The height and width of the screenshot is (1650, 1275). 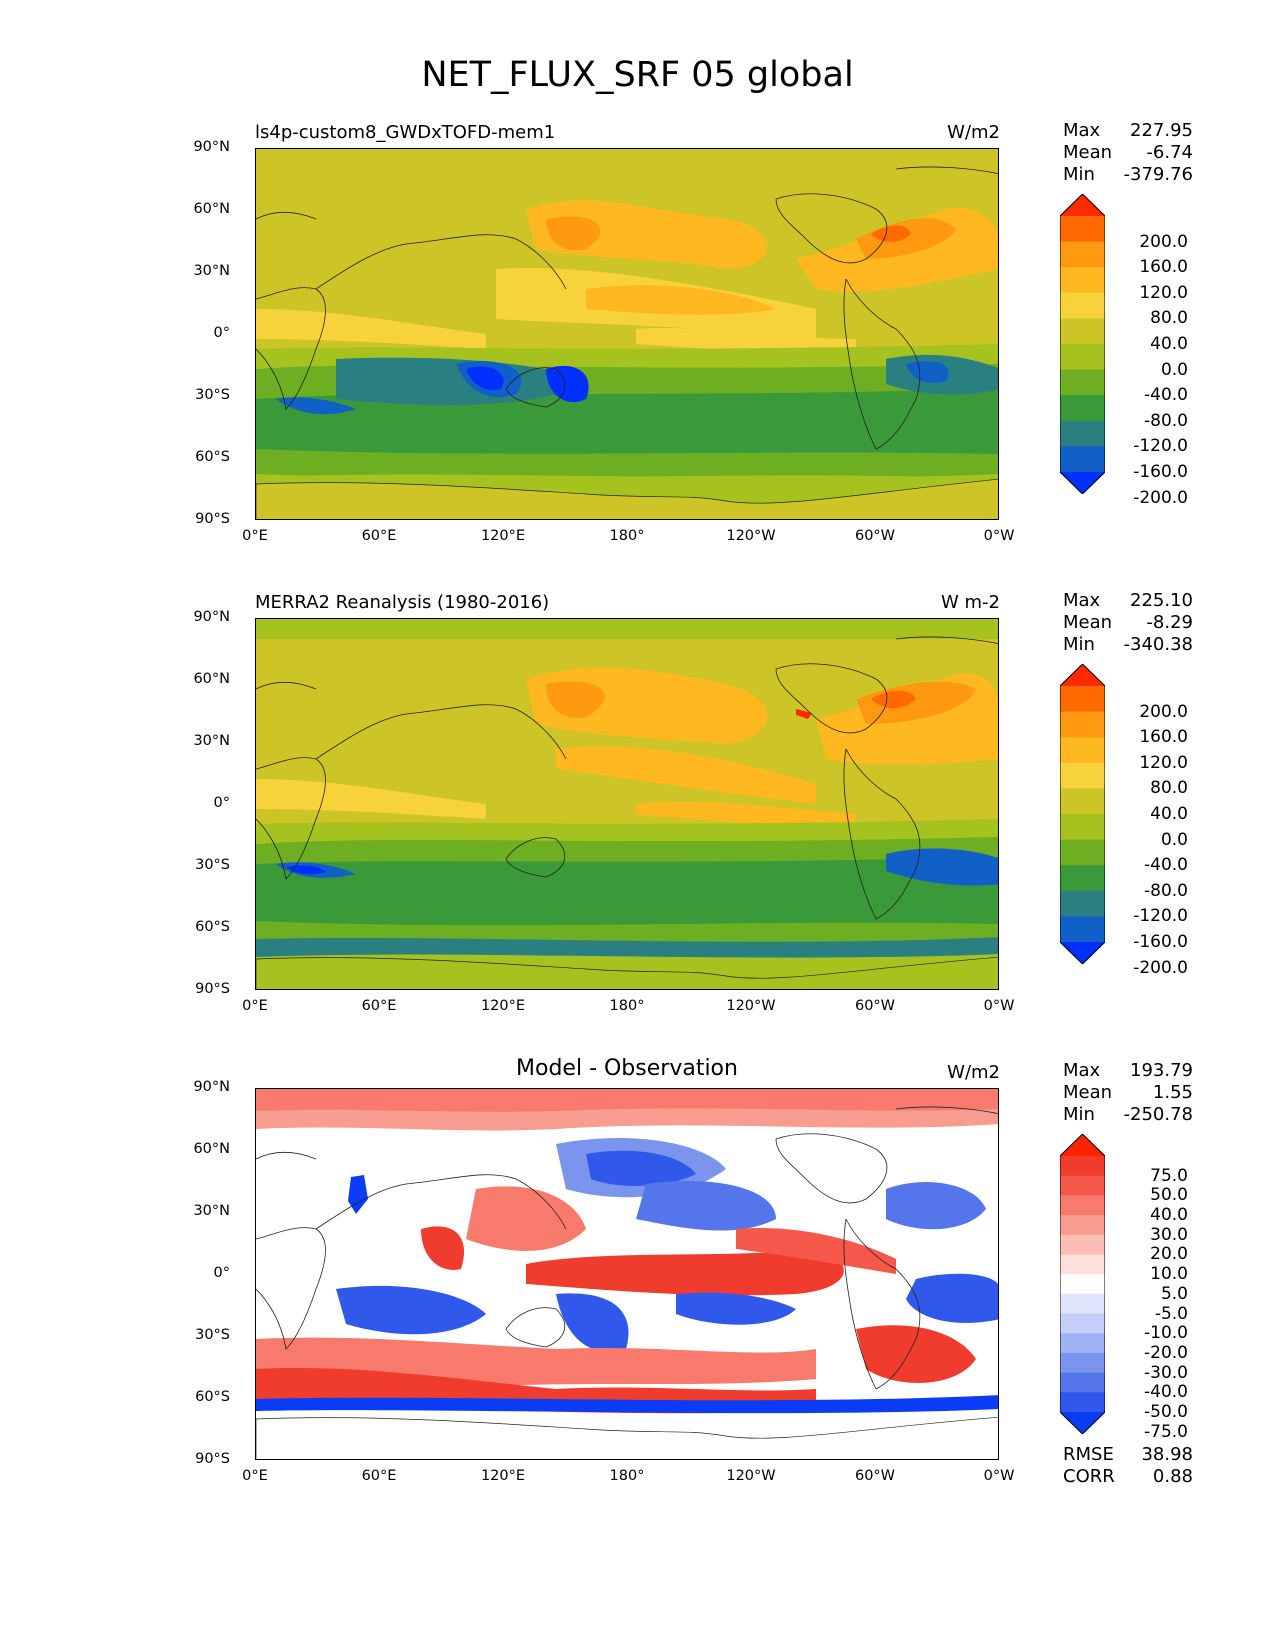 I want to click on map-model-field, so click(x=627, y=334).